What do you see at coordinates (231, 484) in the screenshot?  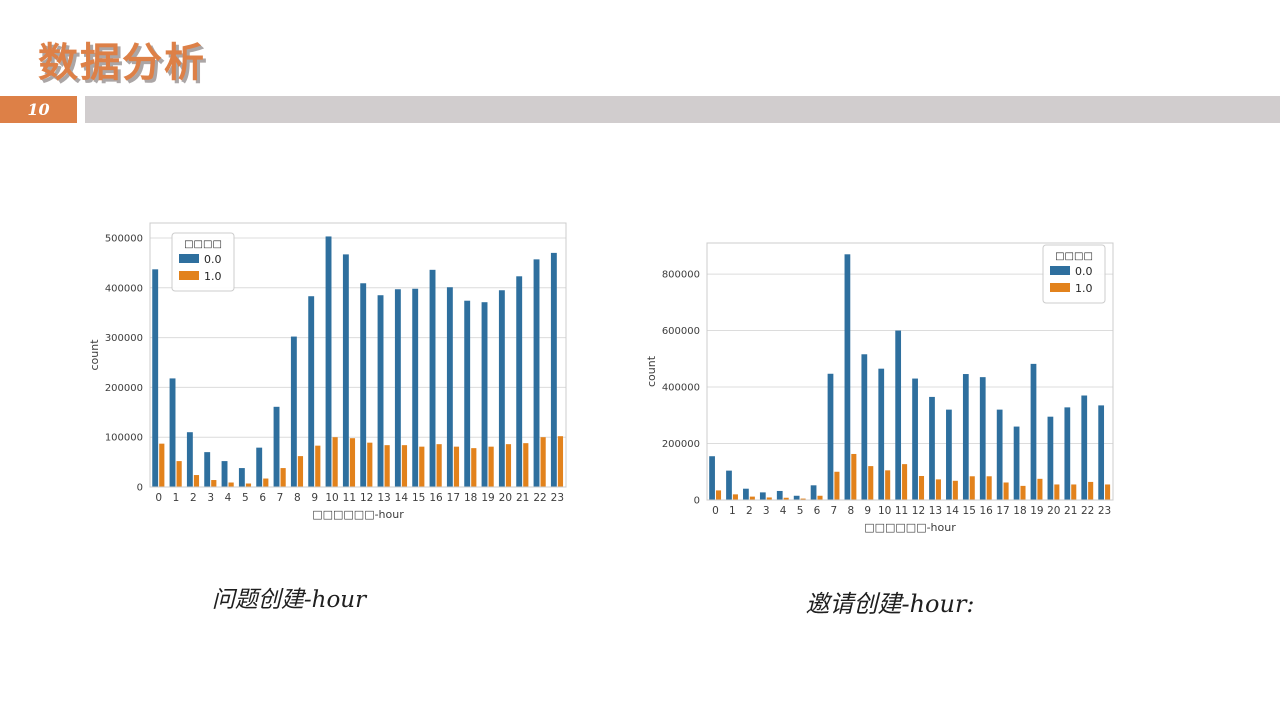 I see `bar-h4-1.0` at bounding box center [231, 484].